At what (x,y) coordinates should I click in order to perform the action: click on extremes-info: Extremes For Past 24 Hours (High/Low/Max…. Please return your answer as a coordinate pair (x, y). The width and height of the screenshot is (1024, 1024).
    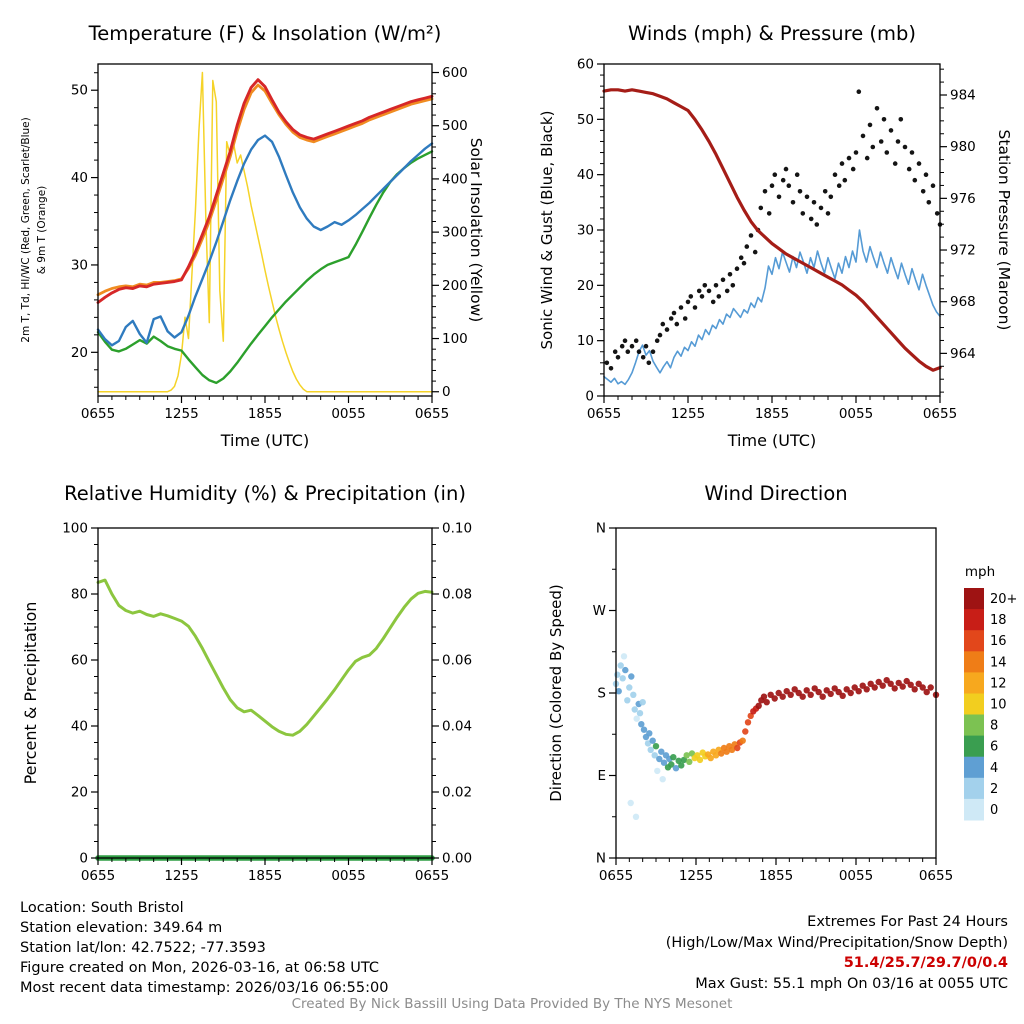
    Looking at the image, I should click on (837, 953).